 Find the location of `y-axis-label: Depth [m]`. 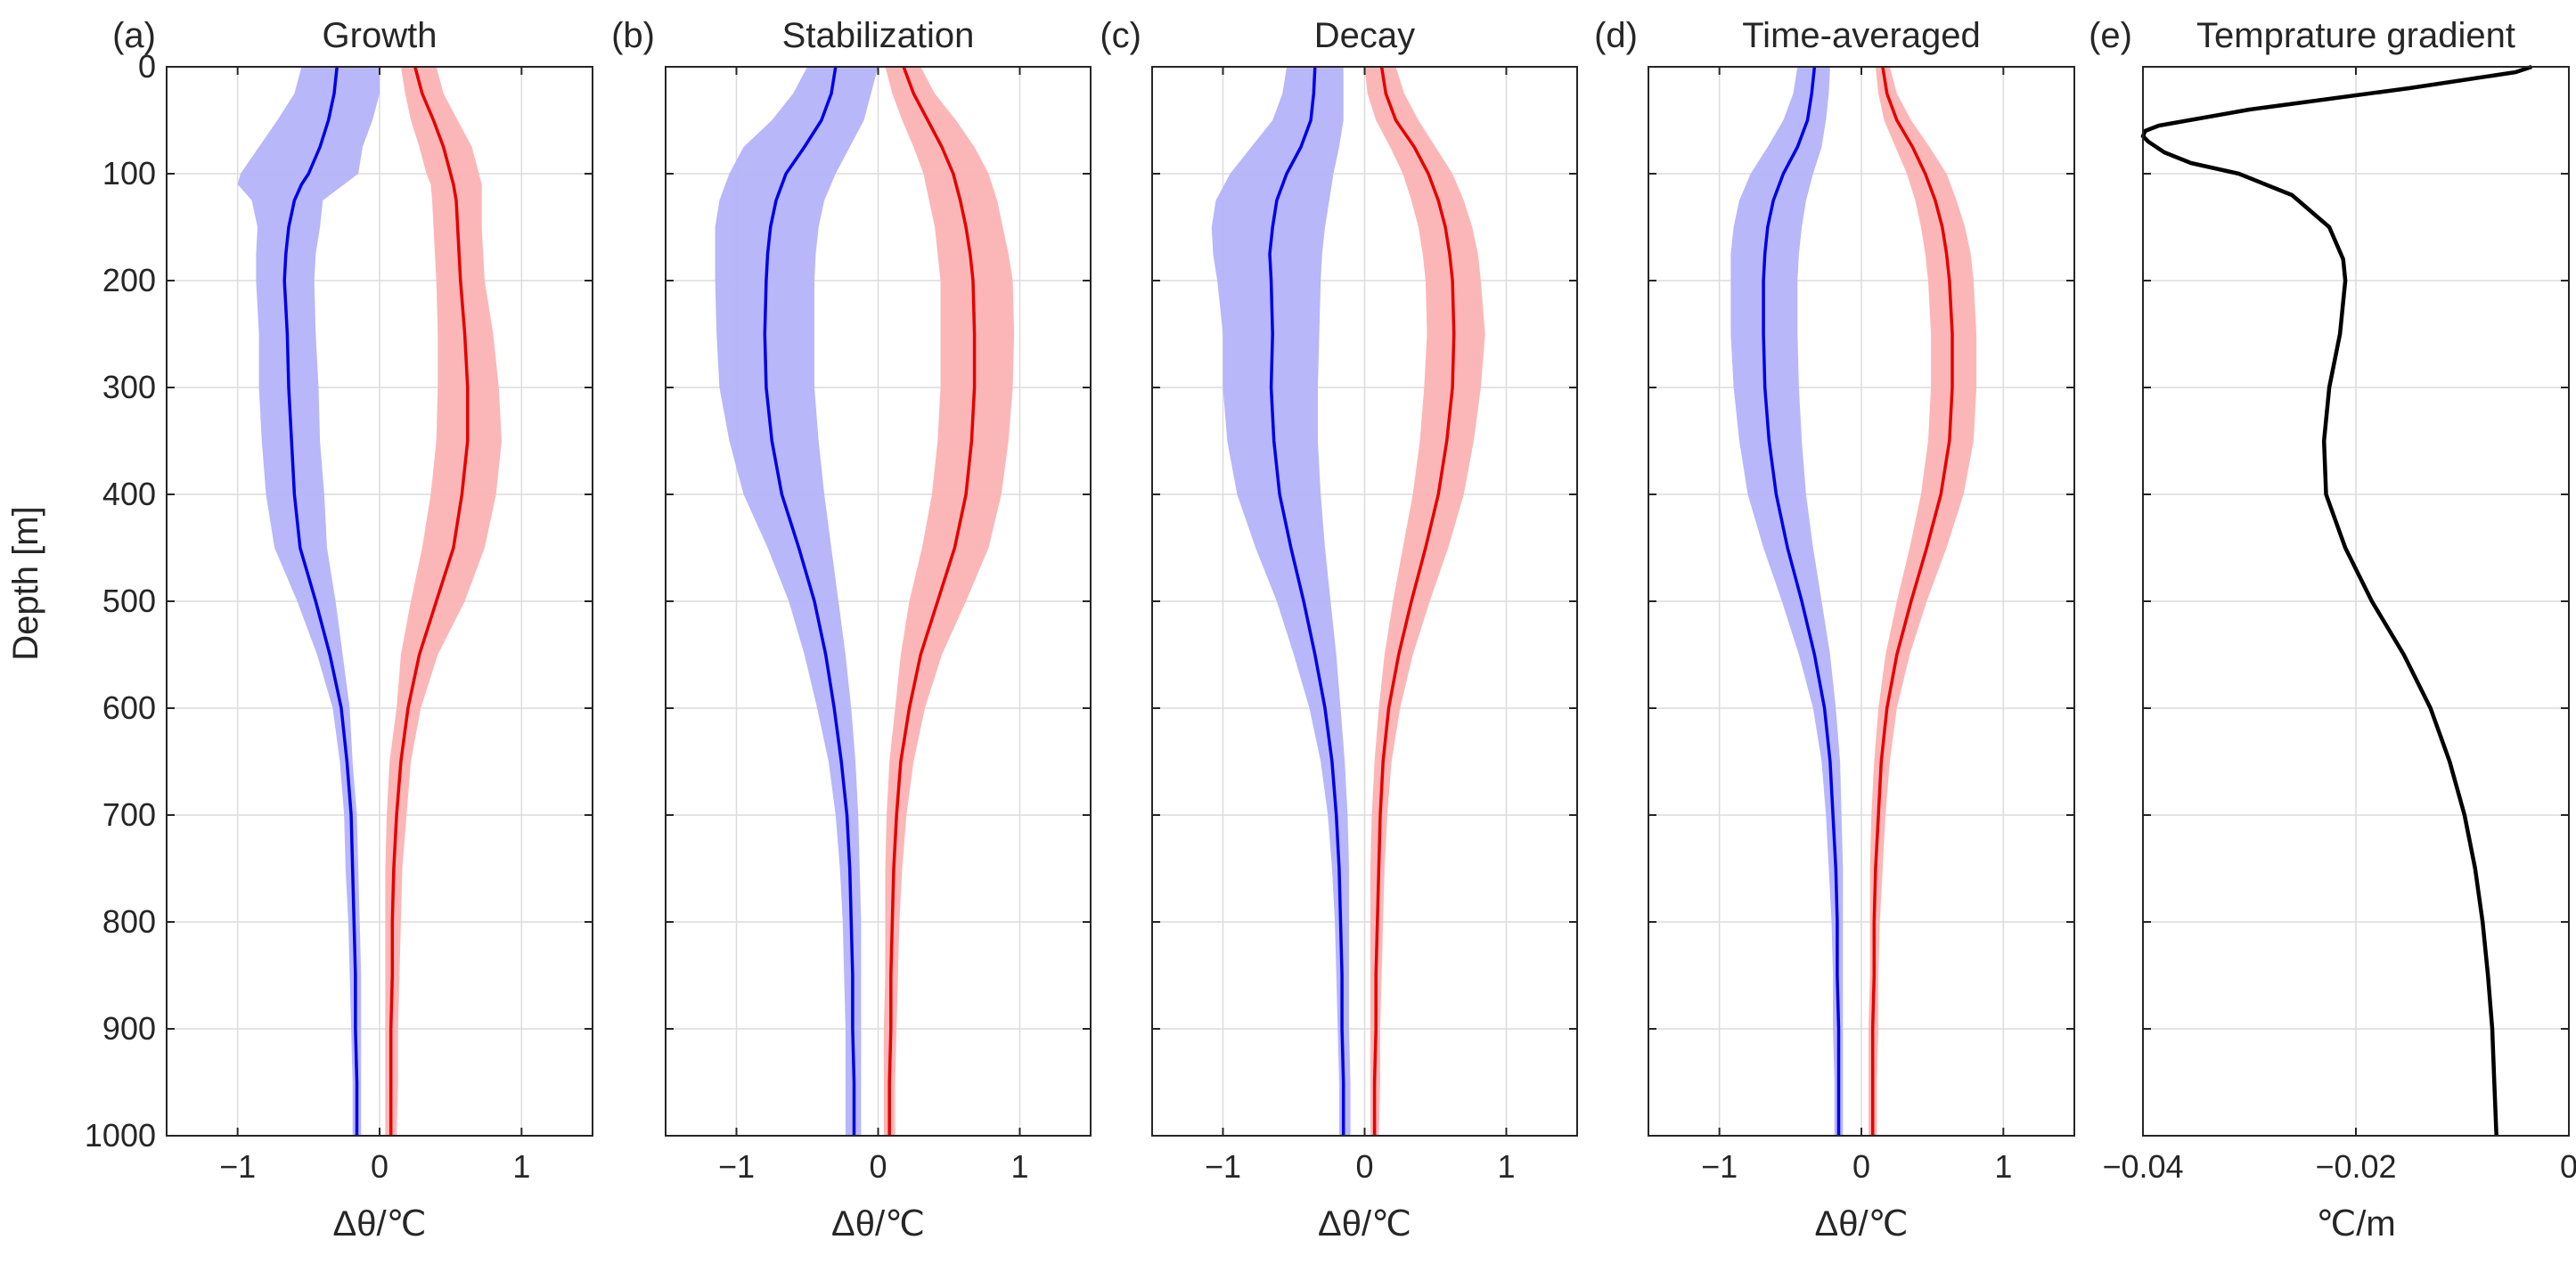

y-axis-label: Depth [m] is located at coordinates (25, 583).